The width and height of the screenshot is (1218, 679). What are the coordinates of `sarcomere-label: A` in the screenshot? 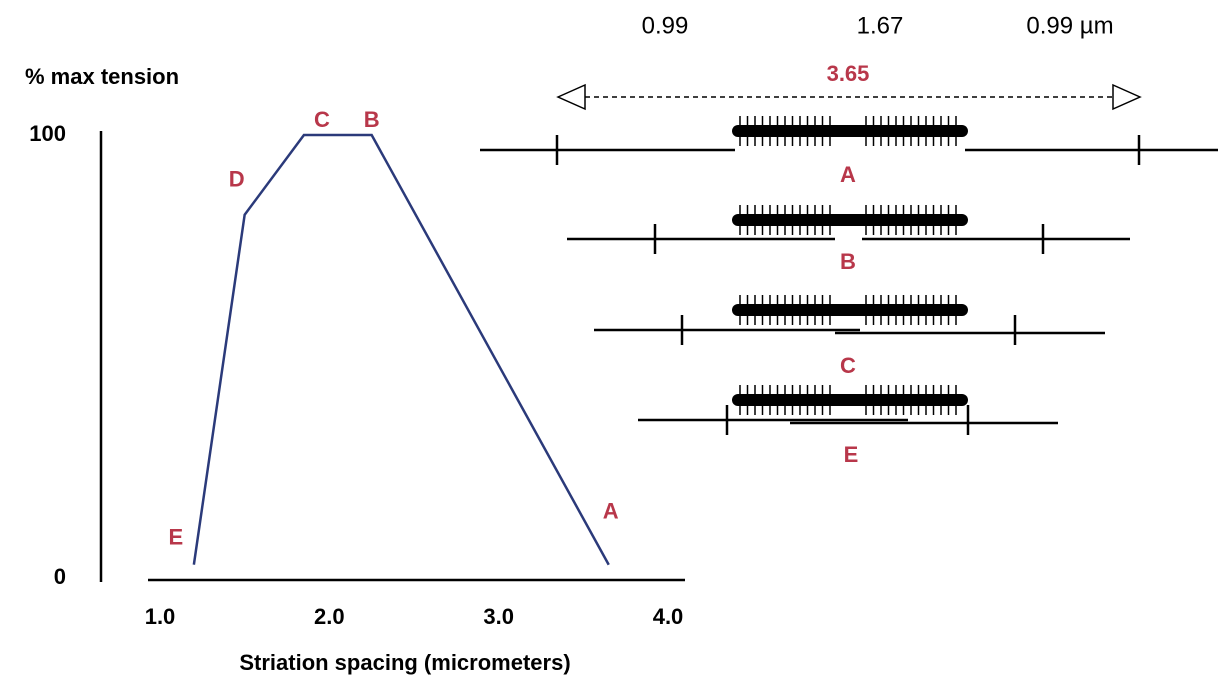 It's located at (848, 174).